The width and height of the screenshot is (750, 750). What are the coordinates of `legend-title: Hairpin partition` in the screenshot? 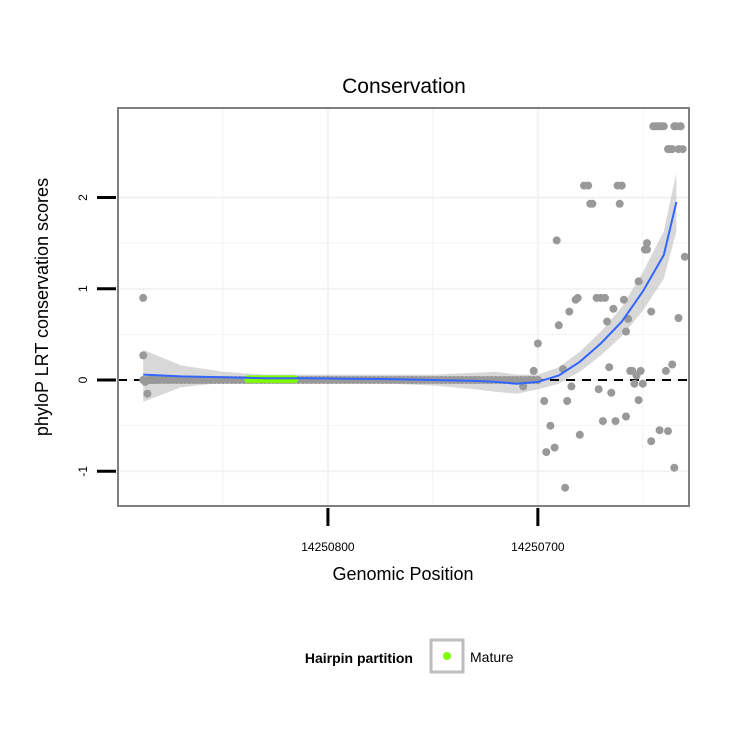 It's located at (359, 658).